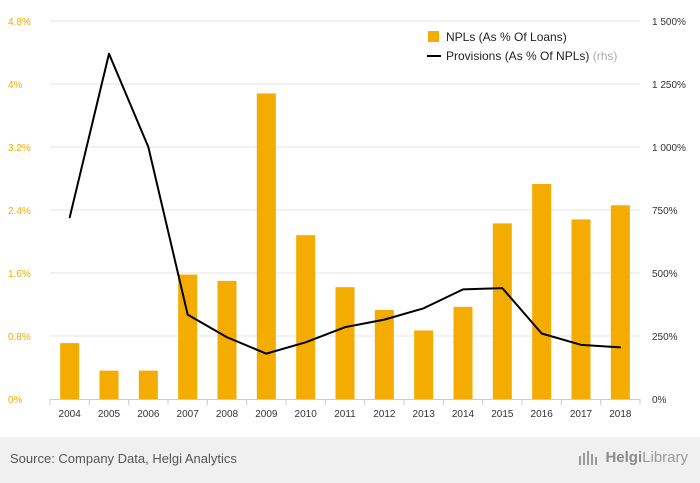  I want to click on y-right-tick-label: 250%, so click(665, 337).